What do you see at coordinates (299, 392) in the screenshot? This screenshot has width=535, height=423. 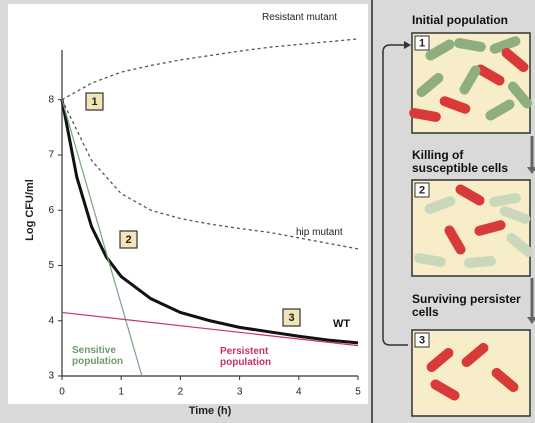 I see `x-tick-label: 4` at bounding box center [299, 392].